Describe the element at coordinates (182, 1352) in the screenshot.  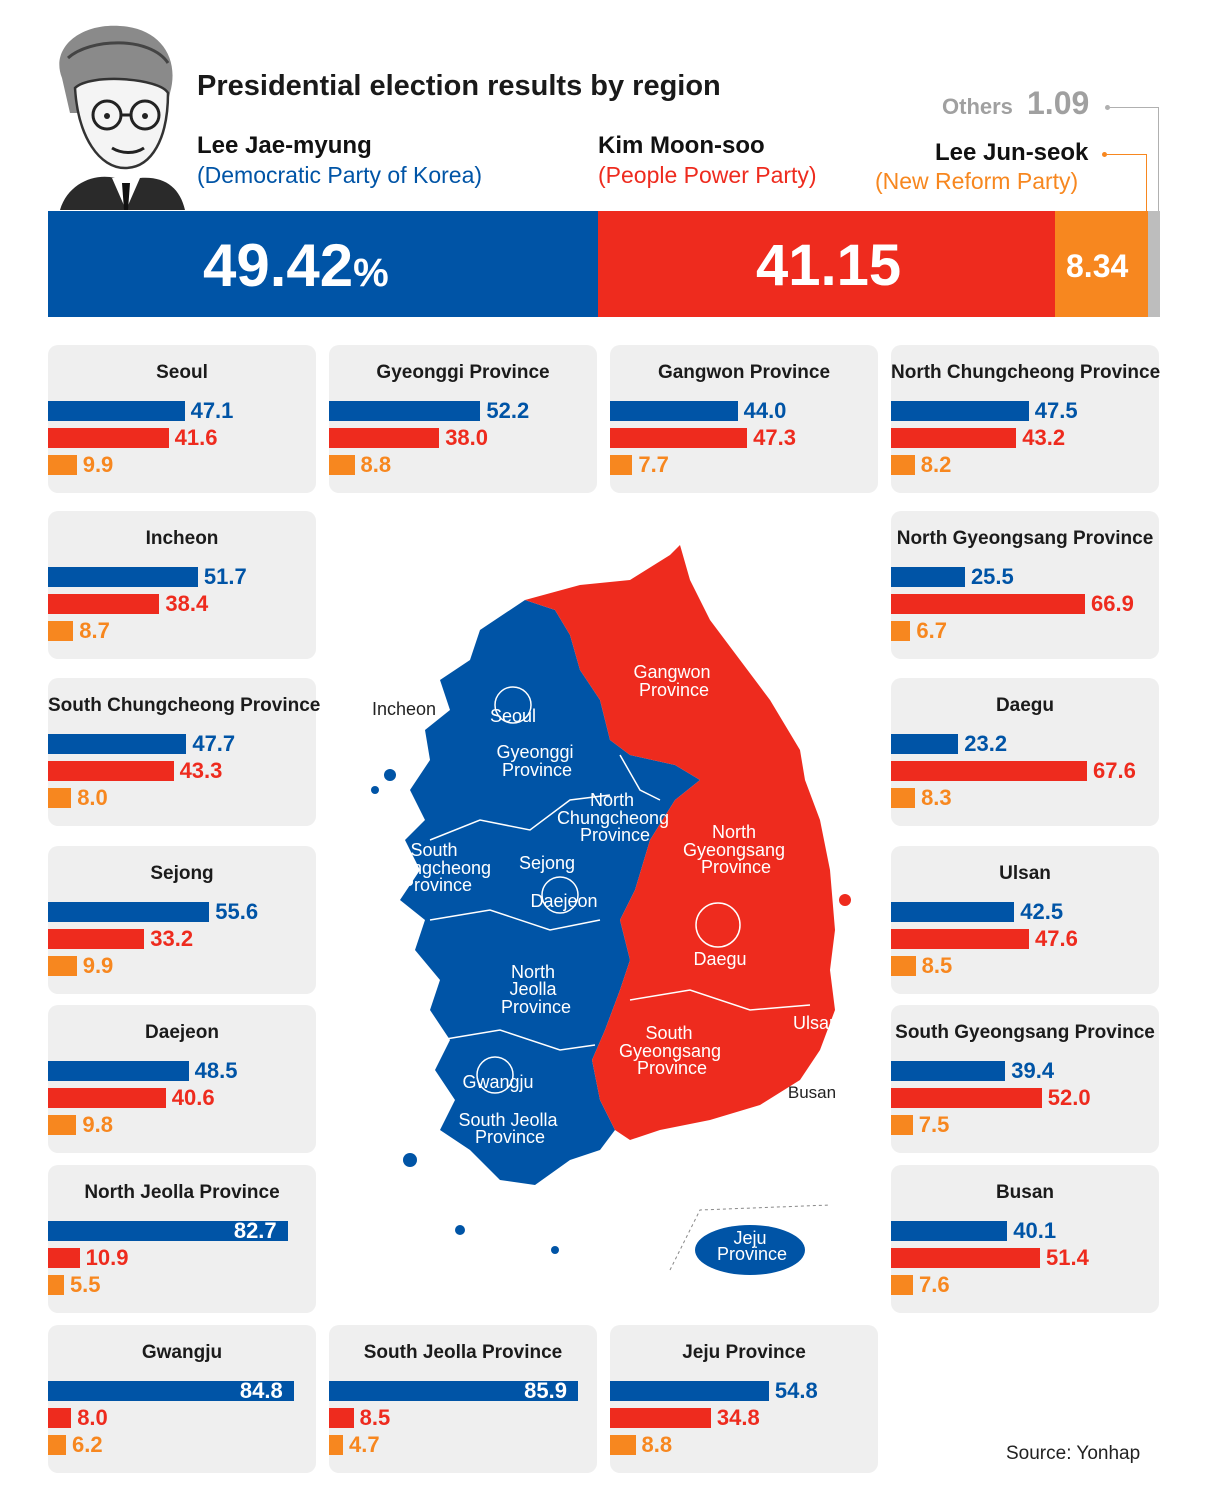
I see `region-card-title: Gwangju` at that location.